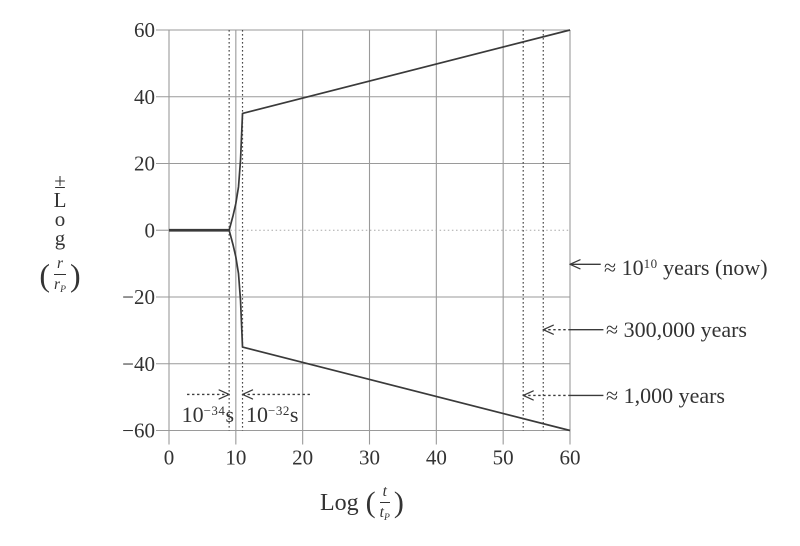  I want to click on x-tick-label-0: 0, so click(169, 458).